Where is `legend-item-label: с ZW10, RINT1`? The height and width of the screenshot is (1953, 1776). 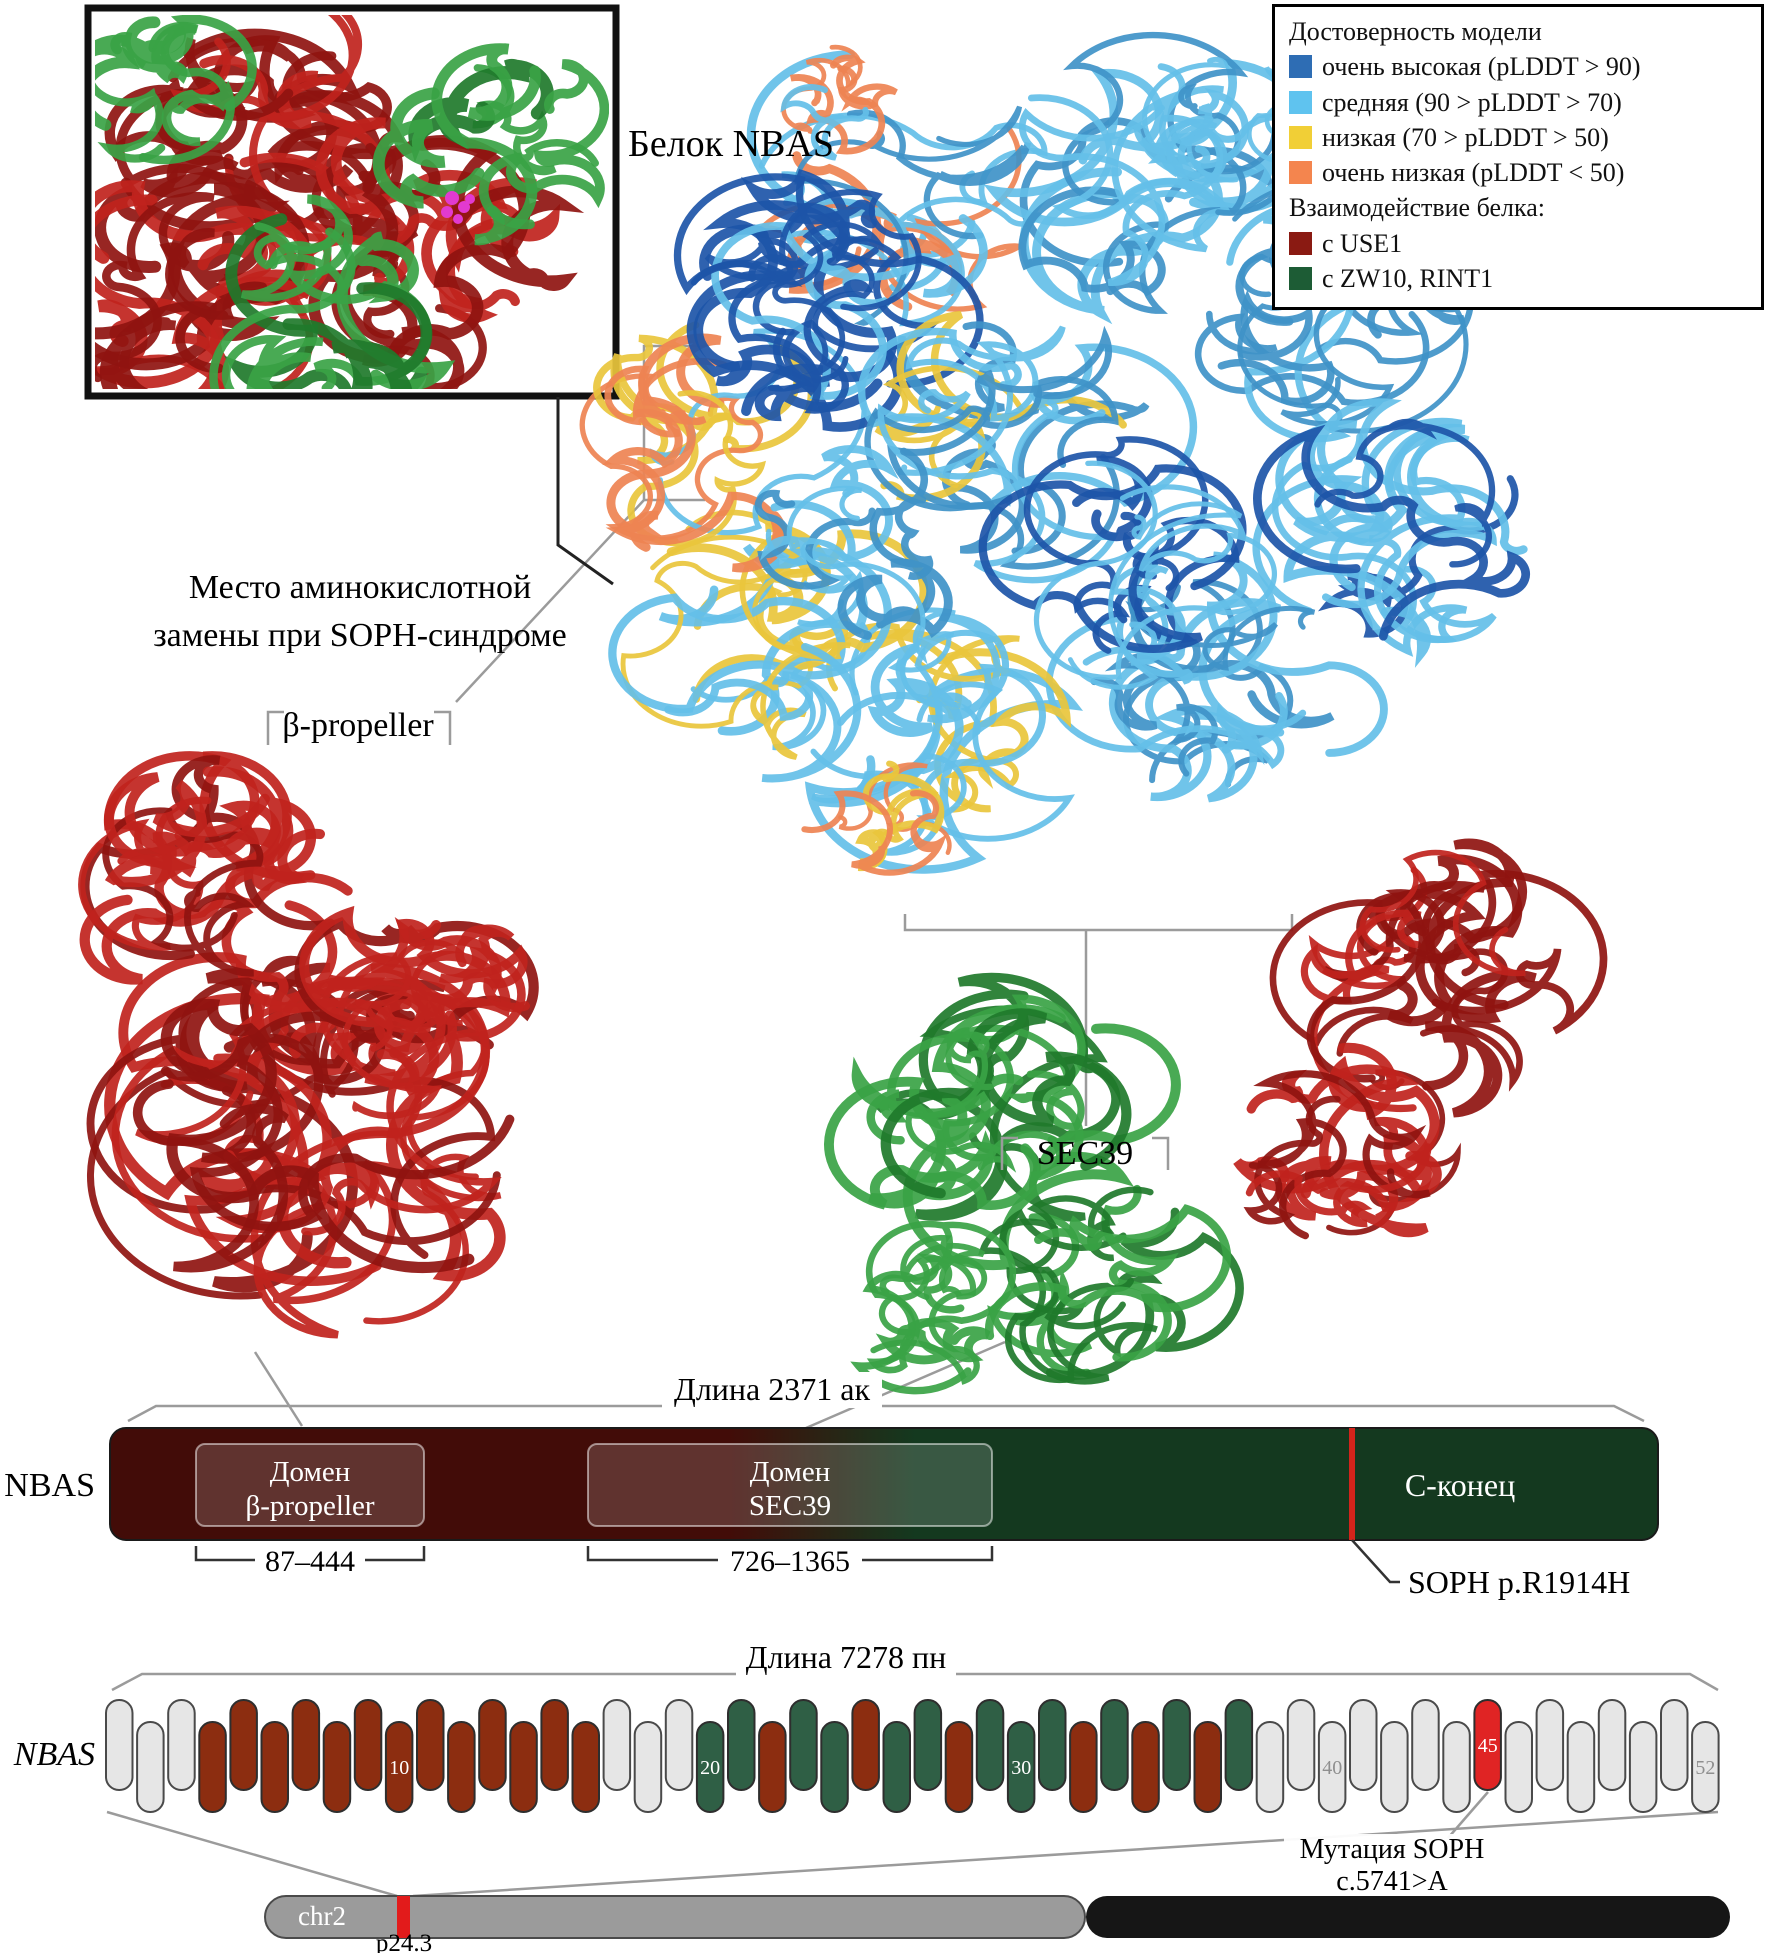
legend-item-label: с ZW10, RINT1 is located at coordinates (1408, 278).